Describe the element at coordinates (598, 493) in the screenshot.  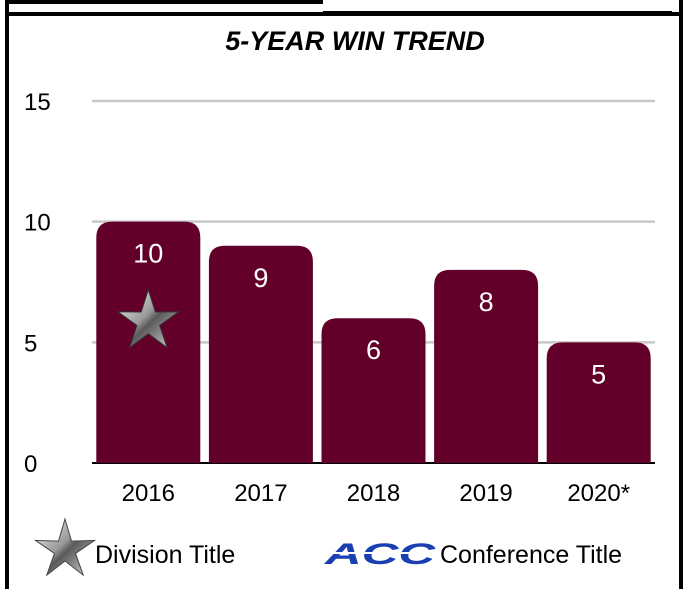
I see `x-tick-label-2020*: 2020*` at that location.